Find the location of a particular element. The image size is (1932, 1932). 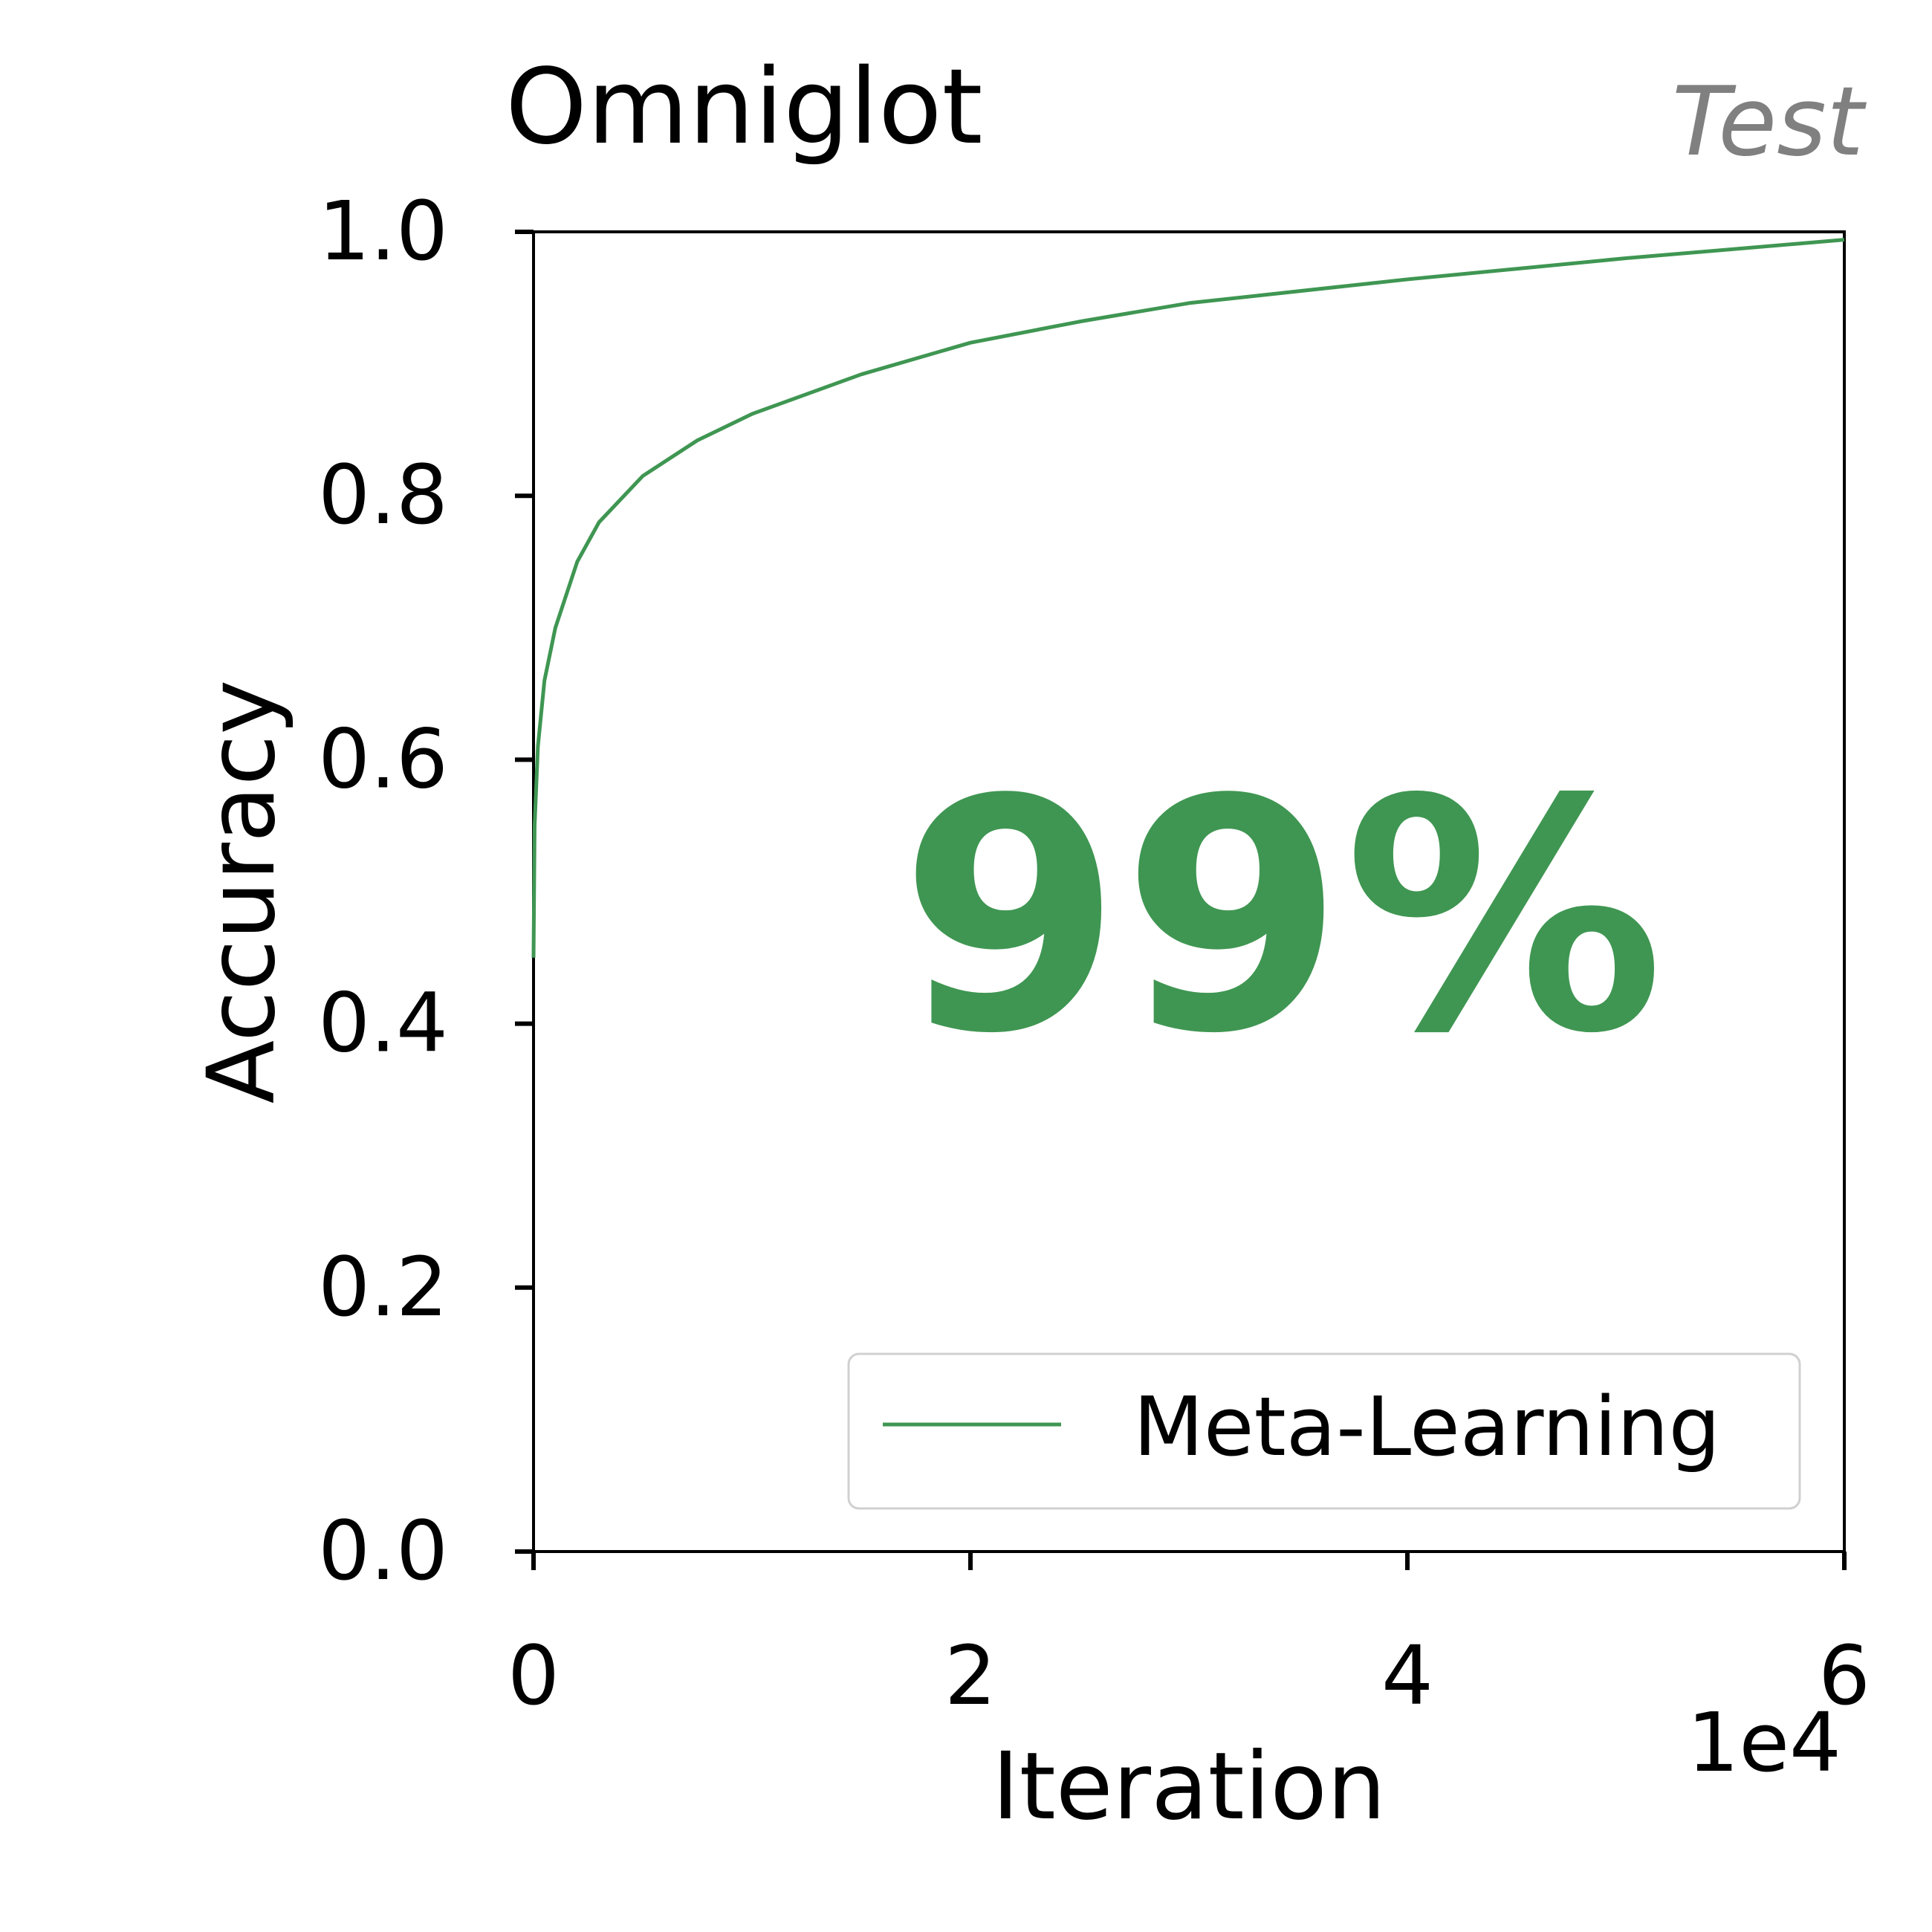

y-tick-label: 0.6 is located at coordinates (383, 758).